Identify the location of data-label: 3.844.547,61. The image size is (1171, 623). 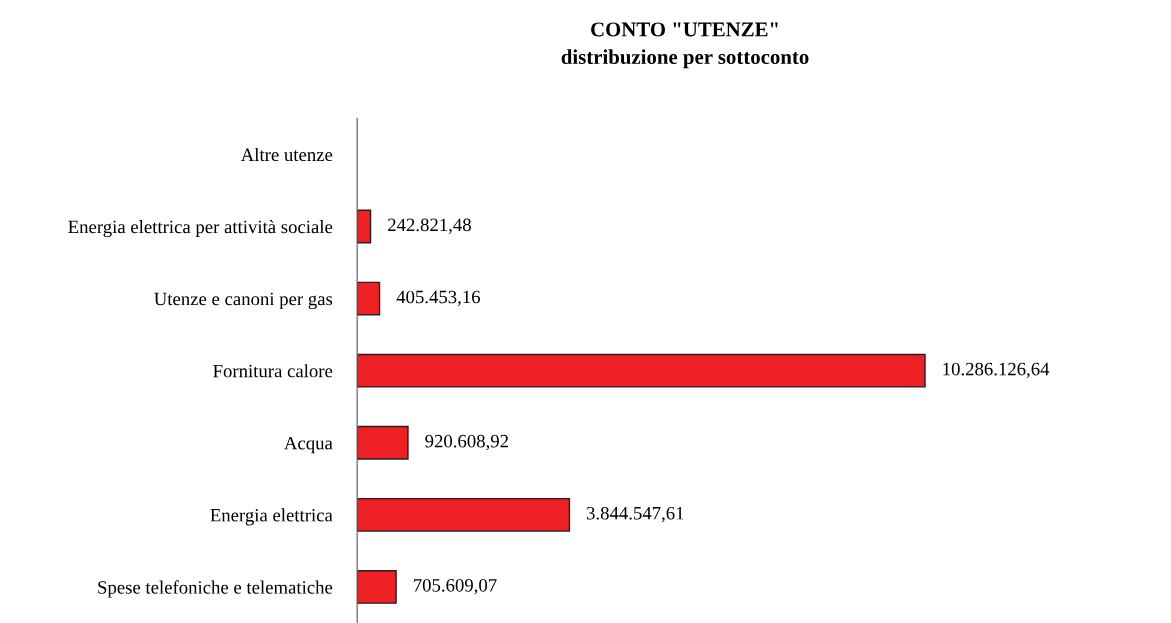
(635, 514).